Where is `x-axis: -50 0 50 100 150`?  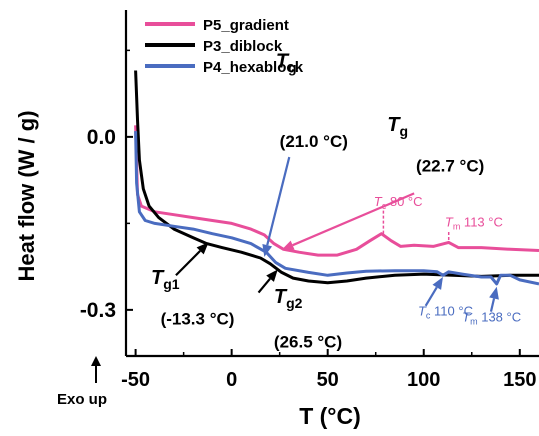 x-axis: -50 0 50 100 150 is located at coordinates (328, 370).